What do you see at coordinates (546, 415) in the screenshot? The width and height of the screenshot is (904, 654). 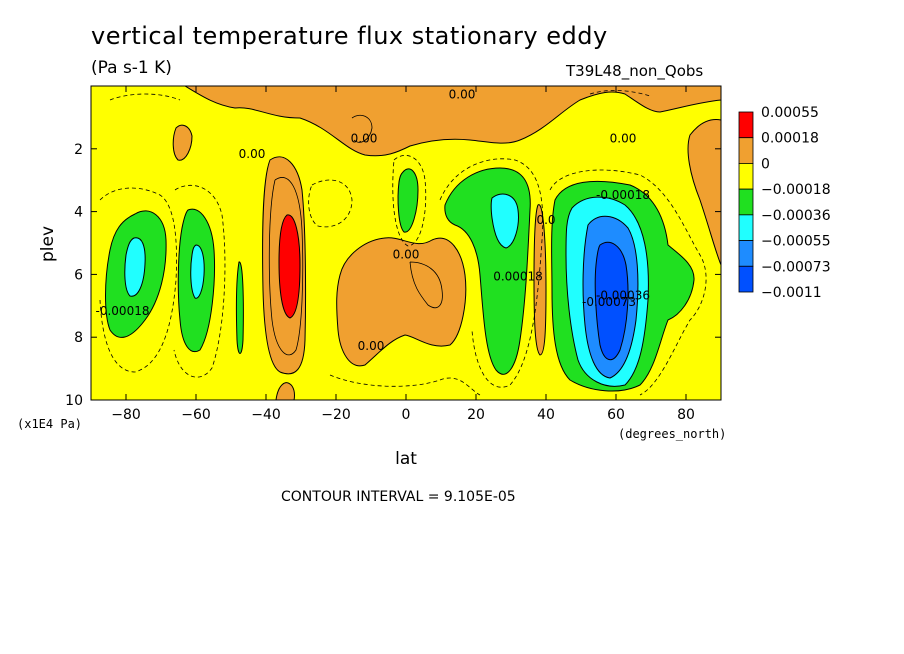 I see `x-tick-label: 40` at bounding box center [546, 415].